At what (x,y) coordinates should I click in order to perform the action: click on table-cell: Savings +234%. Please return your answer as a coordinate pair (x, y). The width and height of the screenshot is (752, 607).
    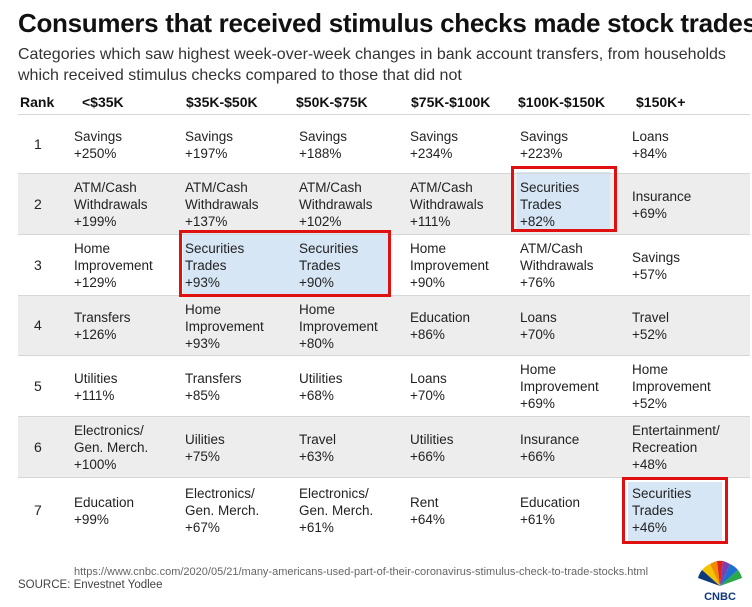
    Looking at the image, I should click on (434, 144).